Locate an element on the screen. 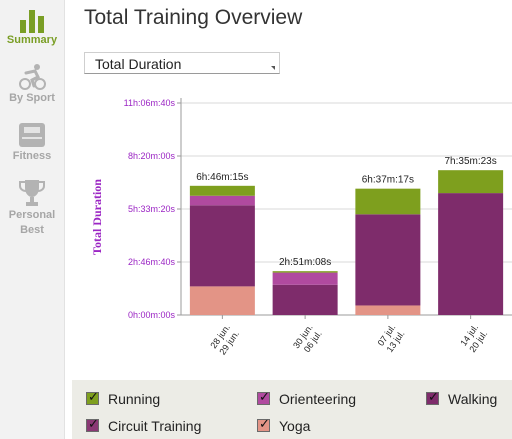 The height and width of the screenshot is (439, 512). y-axis-title: Total Duration is located at coordinates (97, 217).